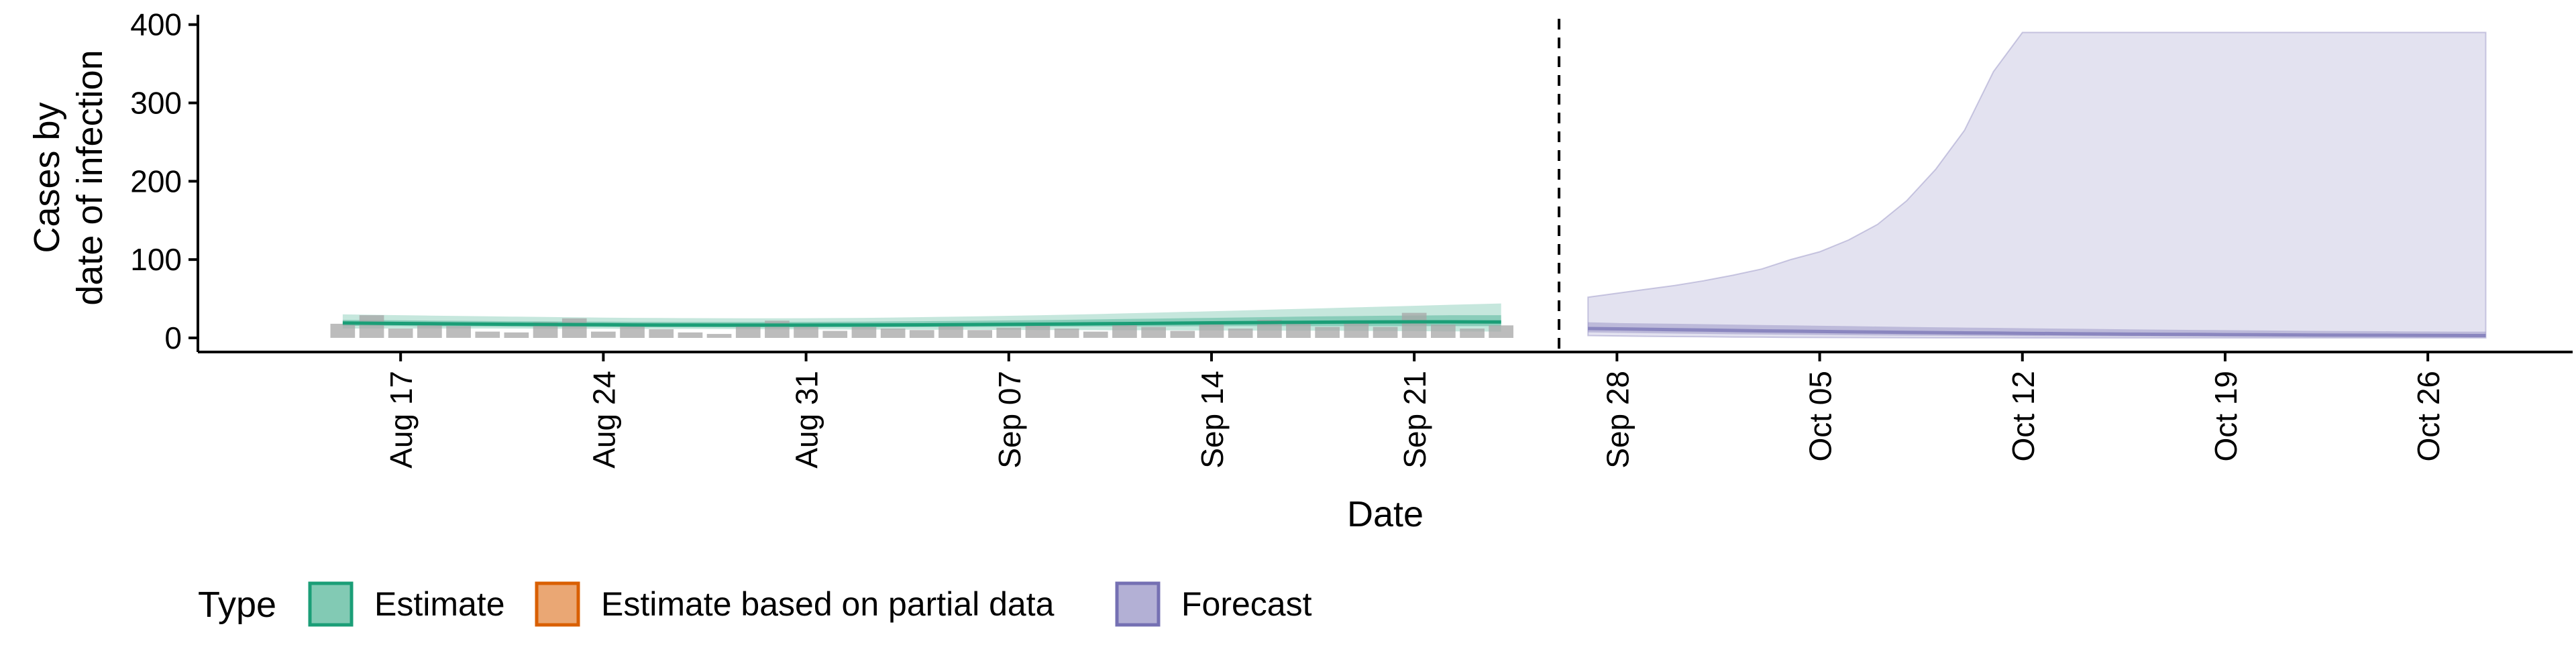  What do you see at coordinates (807, 420) in the screenshot?
I see `x-tick-label: Aug 31` at bounding box center [807, 420].